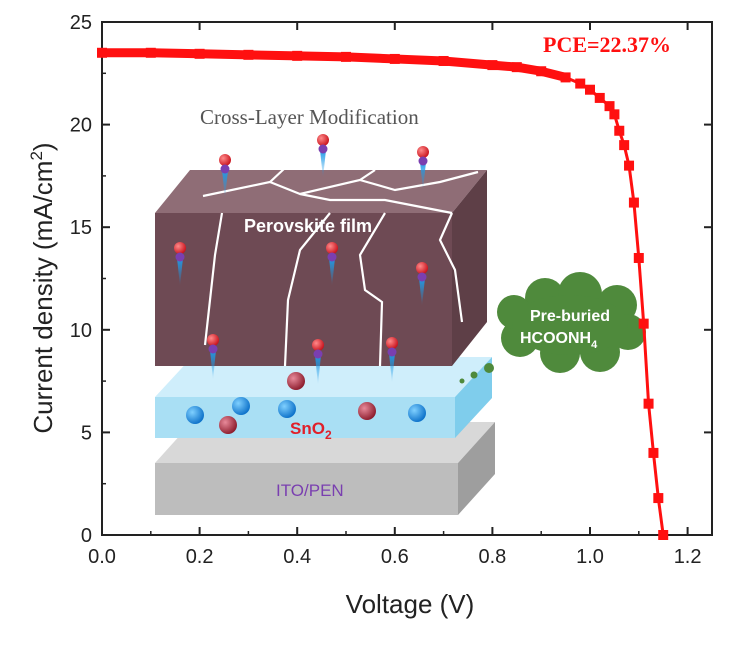 The height and width of the screenshot is (645, 737). I want to click on x-tick-label: 1.0, so click(590, 557).